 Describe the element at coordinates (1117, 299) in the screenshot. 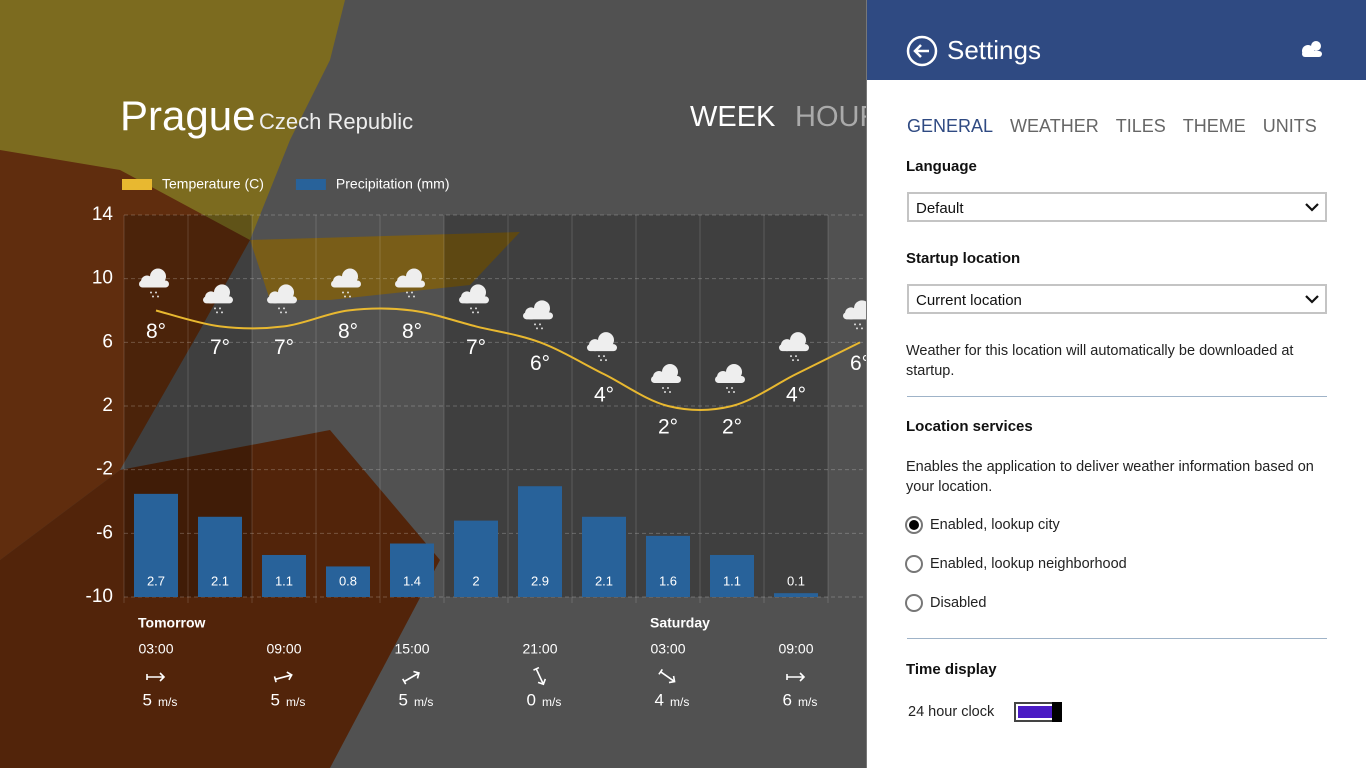

I see `dropdown: Current location` at that location.